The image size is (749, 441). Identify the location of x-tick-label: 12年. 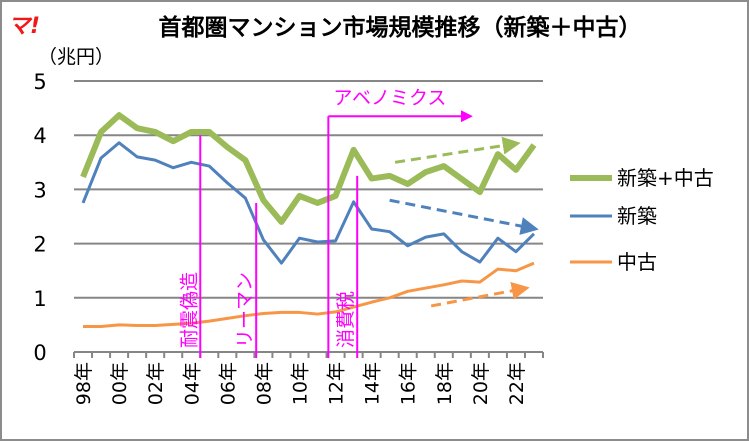
(337, 383).